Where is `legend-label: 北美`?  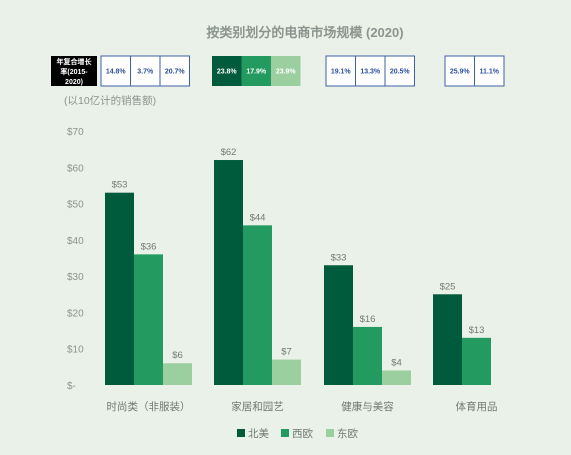
legend-label: 北美 is located at coordinates (258, 433).